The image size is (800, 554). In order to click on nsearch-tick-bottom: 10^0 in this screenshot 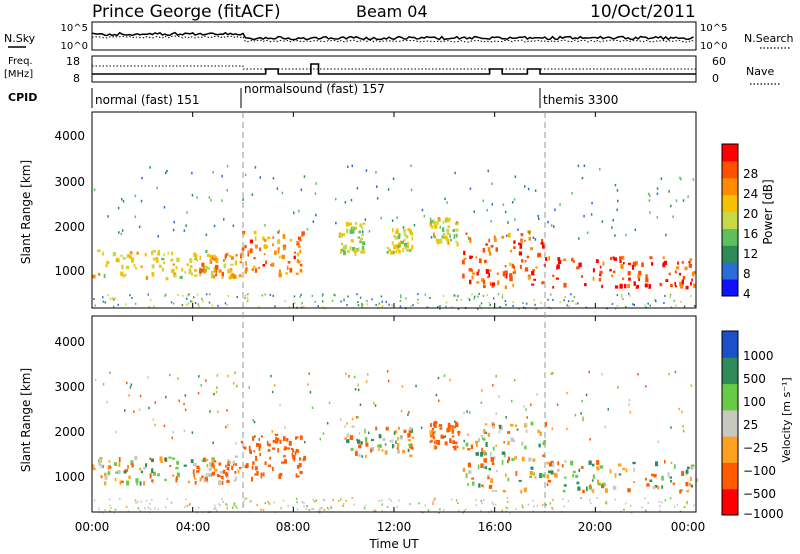, I will do `click(713, 46)`.